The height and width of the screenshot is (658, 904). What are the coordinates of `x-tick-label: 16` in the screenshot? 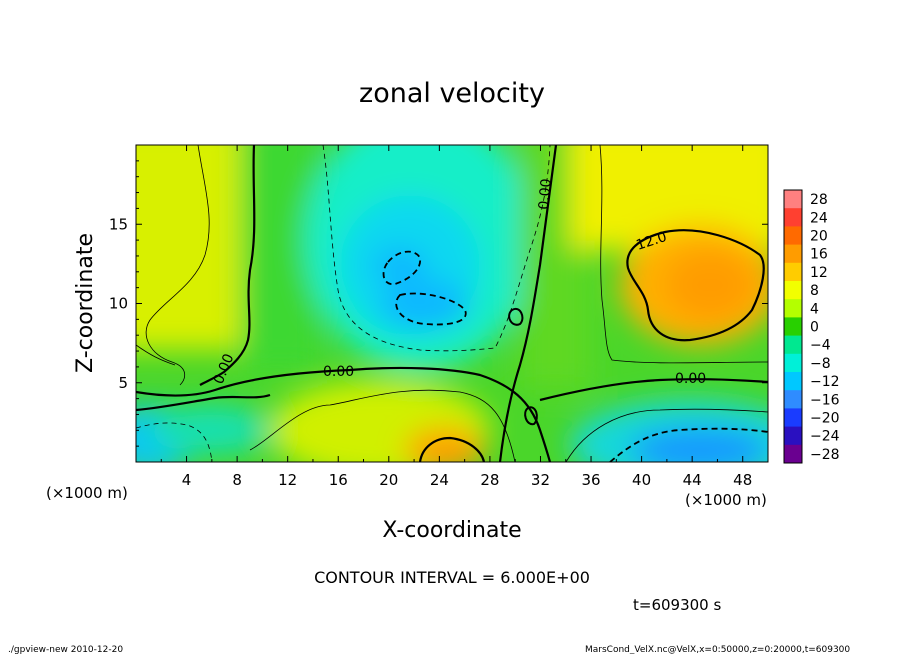 It's located at (338, 480).